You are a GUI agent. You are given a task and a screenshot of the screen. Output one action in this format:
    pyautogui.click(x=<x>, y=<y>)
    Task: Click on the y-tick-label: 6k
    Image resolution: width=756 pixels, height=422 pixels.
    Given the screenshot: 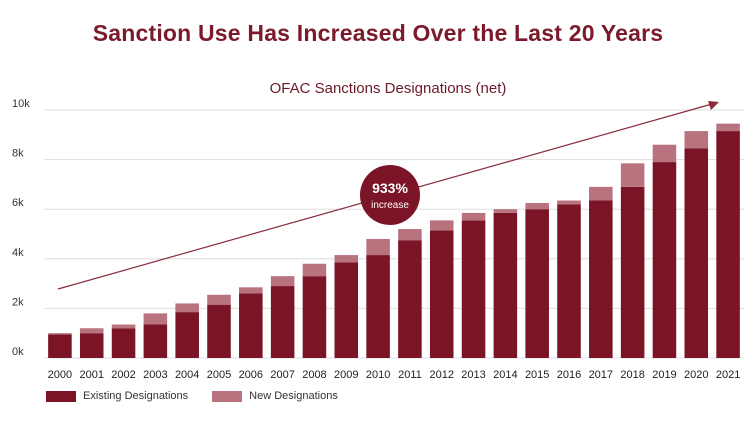 What is the action you would take?
    pyautogui.click(x=18, y=203)
    